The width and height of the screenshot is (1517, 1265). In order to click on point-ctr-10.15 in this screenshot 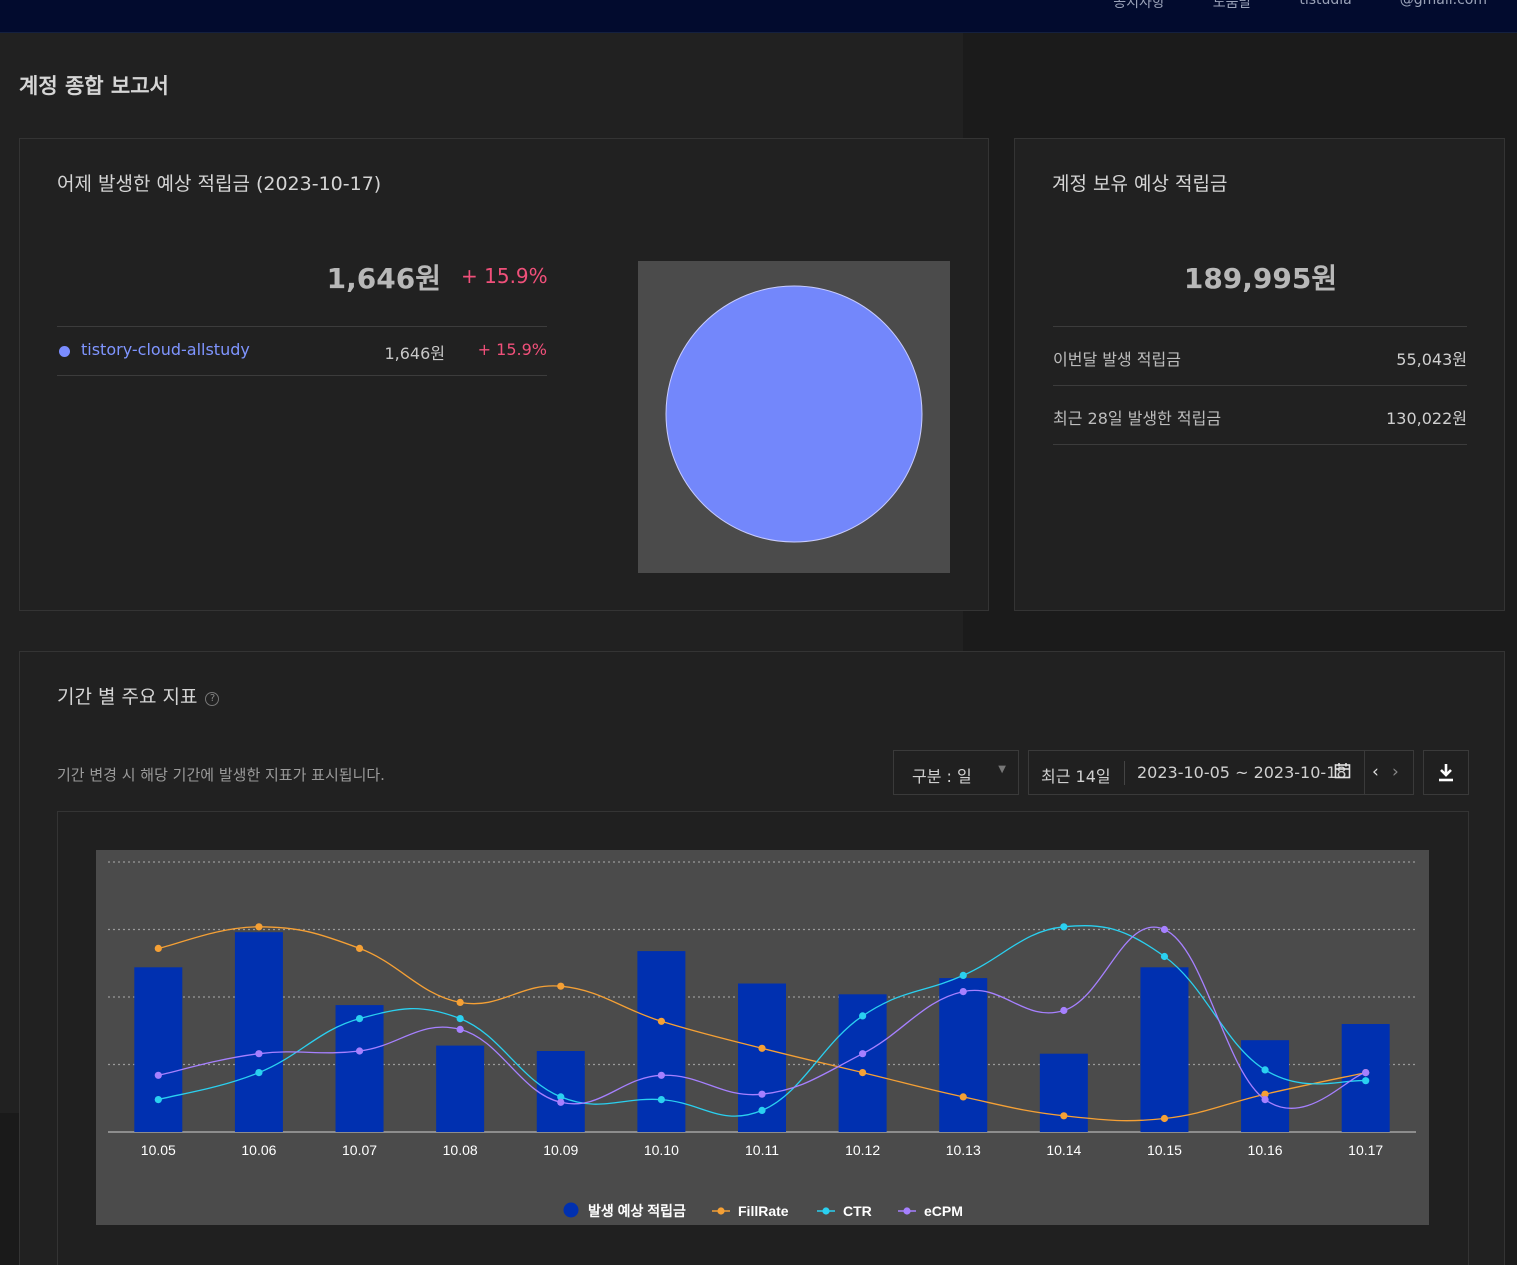, I will do `click(1164, 956)`.